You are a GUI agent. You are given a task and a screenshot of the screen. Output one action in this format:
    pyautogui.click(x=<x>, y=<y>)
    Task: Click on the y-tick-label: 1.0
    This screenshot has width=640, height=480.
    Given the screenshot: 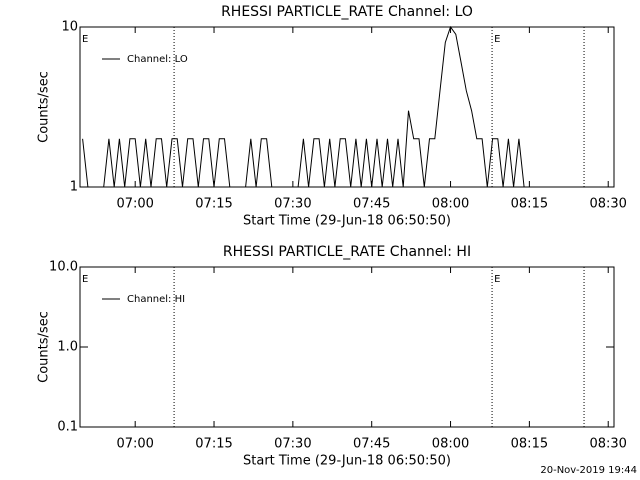 What is the action you would take?
    pyautogui.click(x=67, y=347)
    